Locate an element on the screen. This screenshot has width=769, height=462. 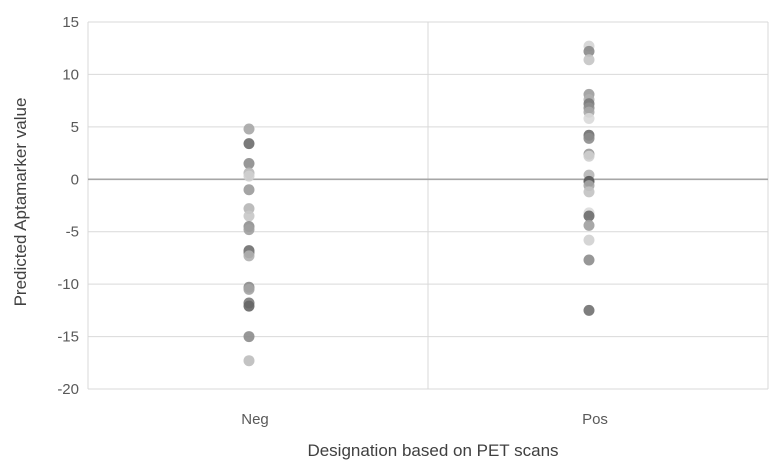
y-tick-label: 5 is located at coordinates (75, 127).